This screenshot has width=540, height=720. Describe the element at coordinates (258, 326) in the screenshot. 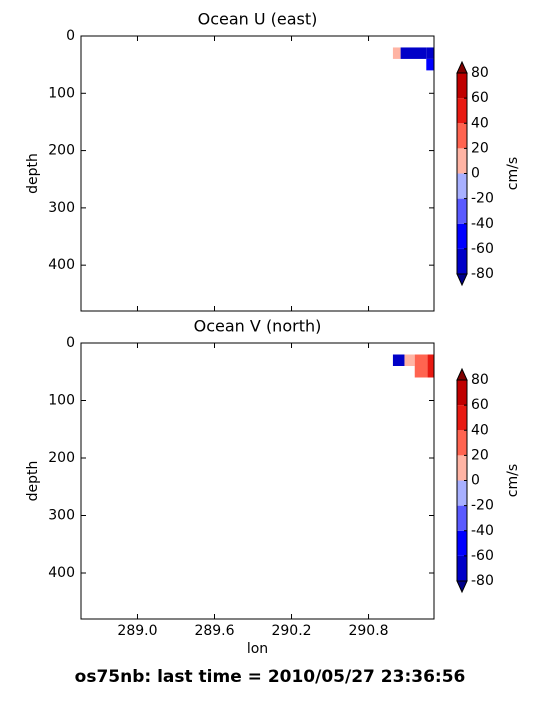

I see `chart-title: Ocean V (north)` at that location.